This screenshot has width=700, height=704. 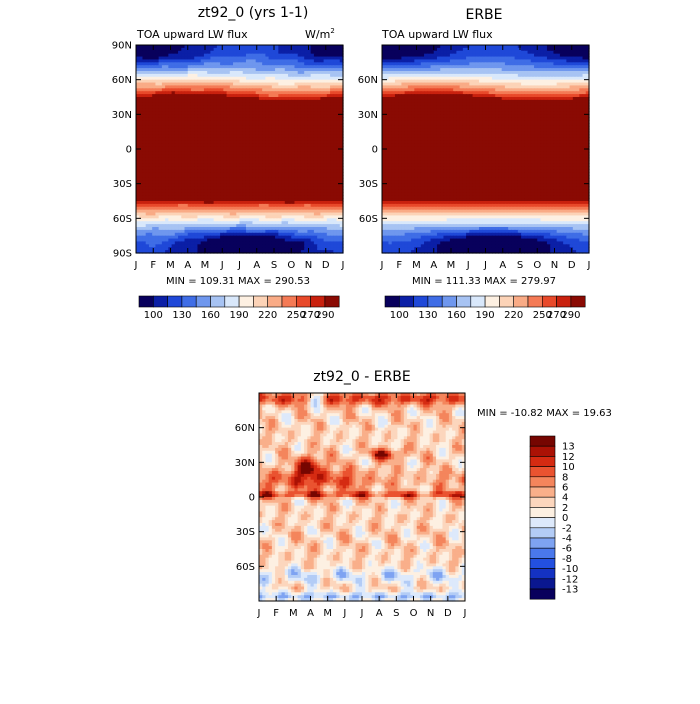 I want to click on model-cbar-label: 130, so click(x=181, y=315).